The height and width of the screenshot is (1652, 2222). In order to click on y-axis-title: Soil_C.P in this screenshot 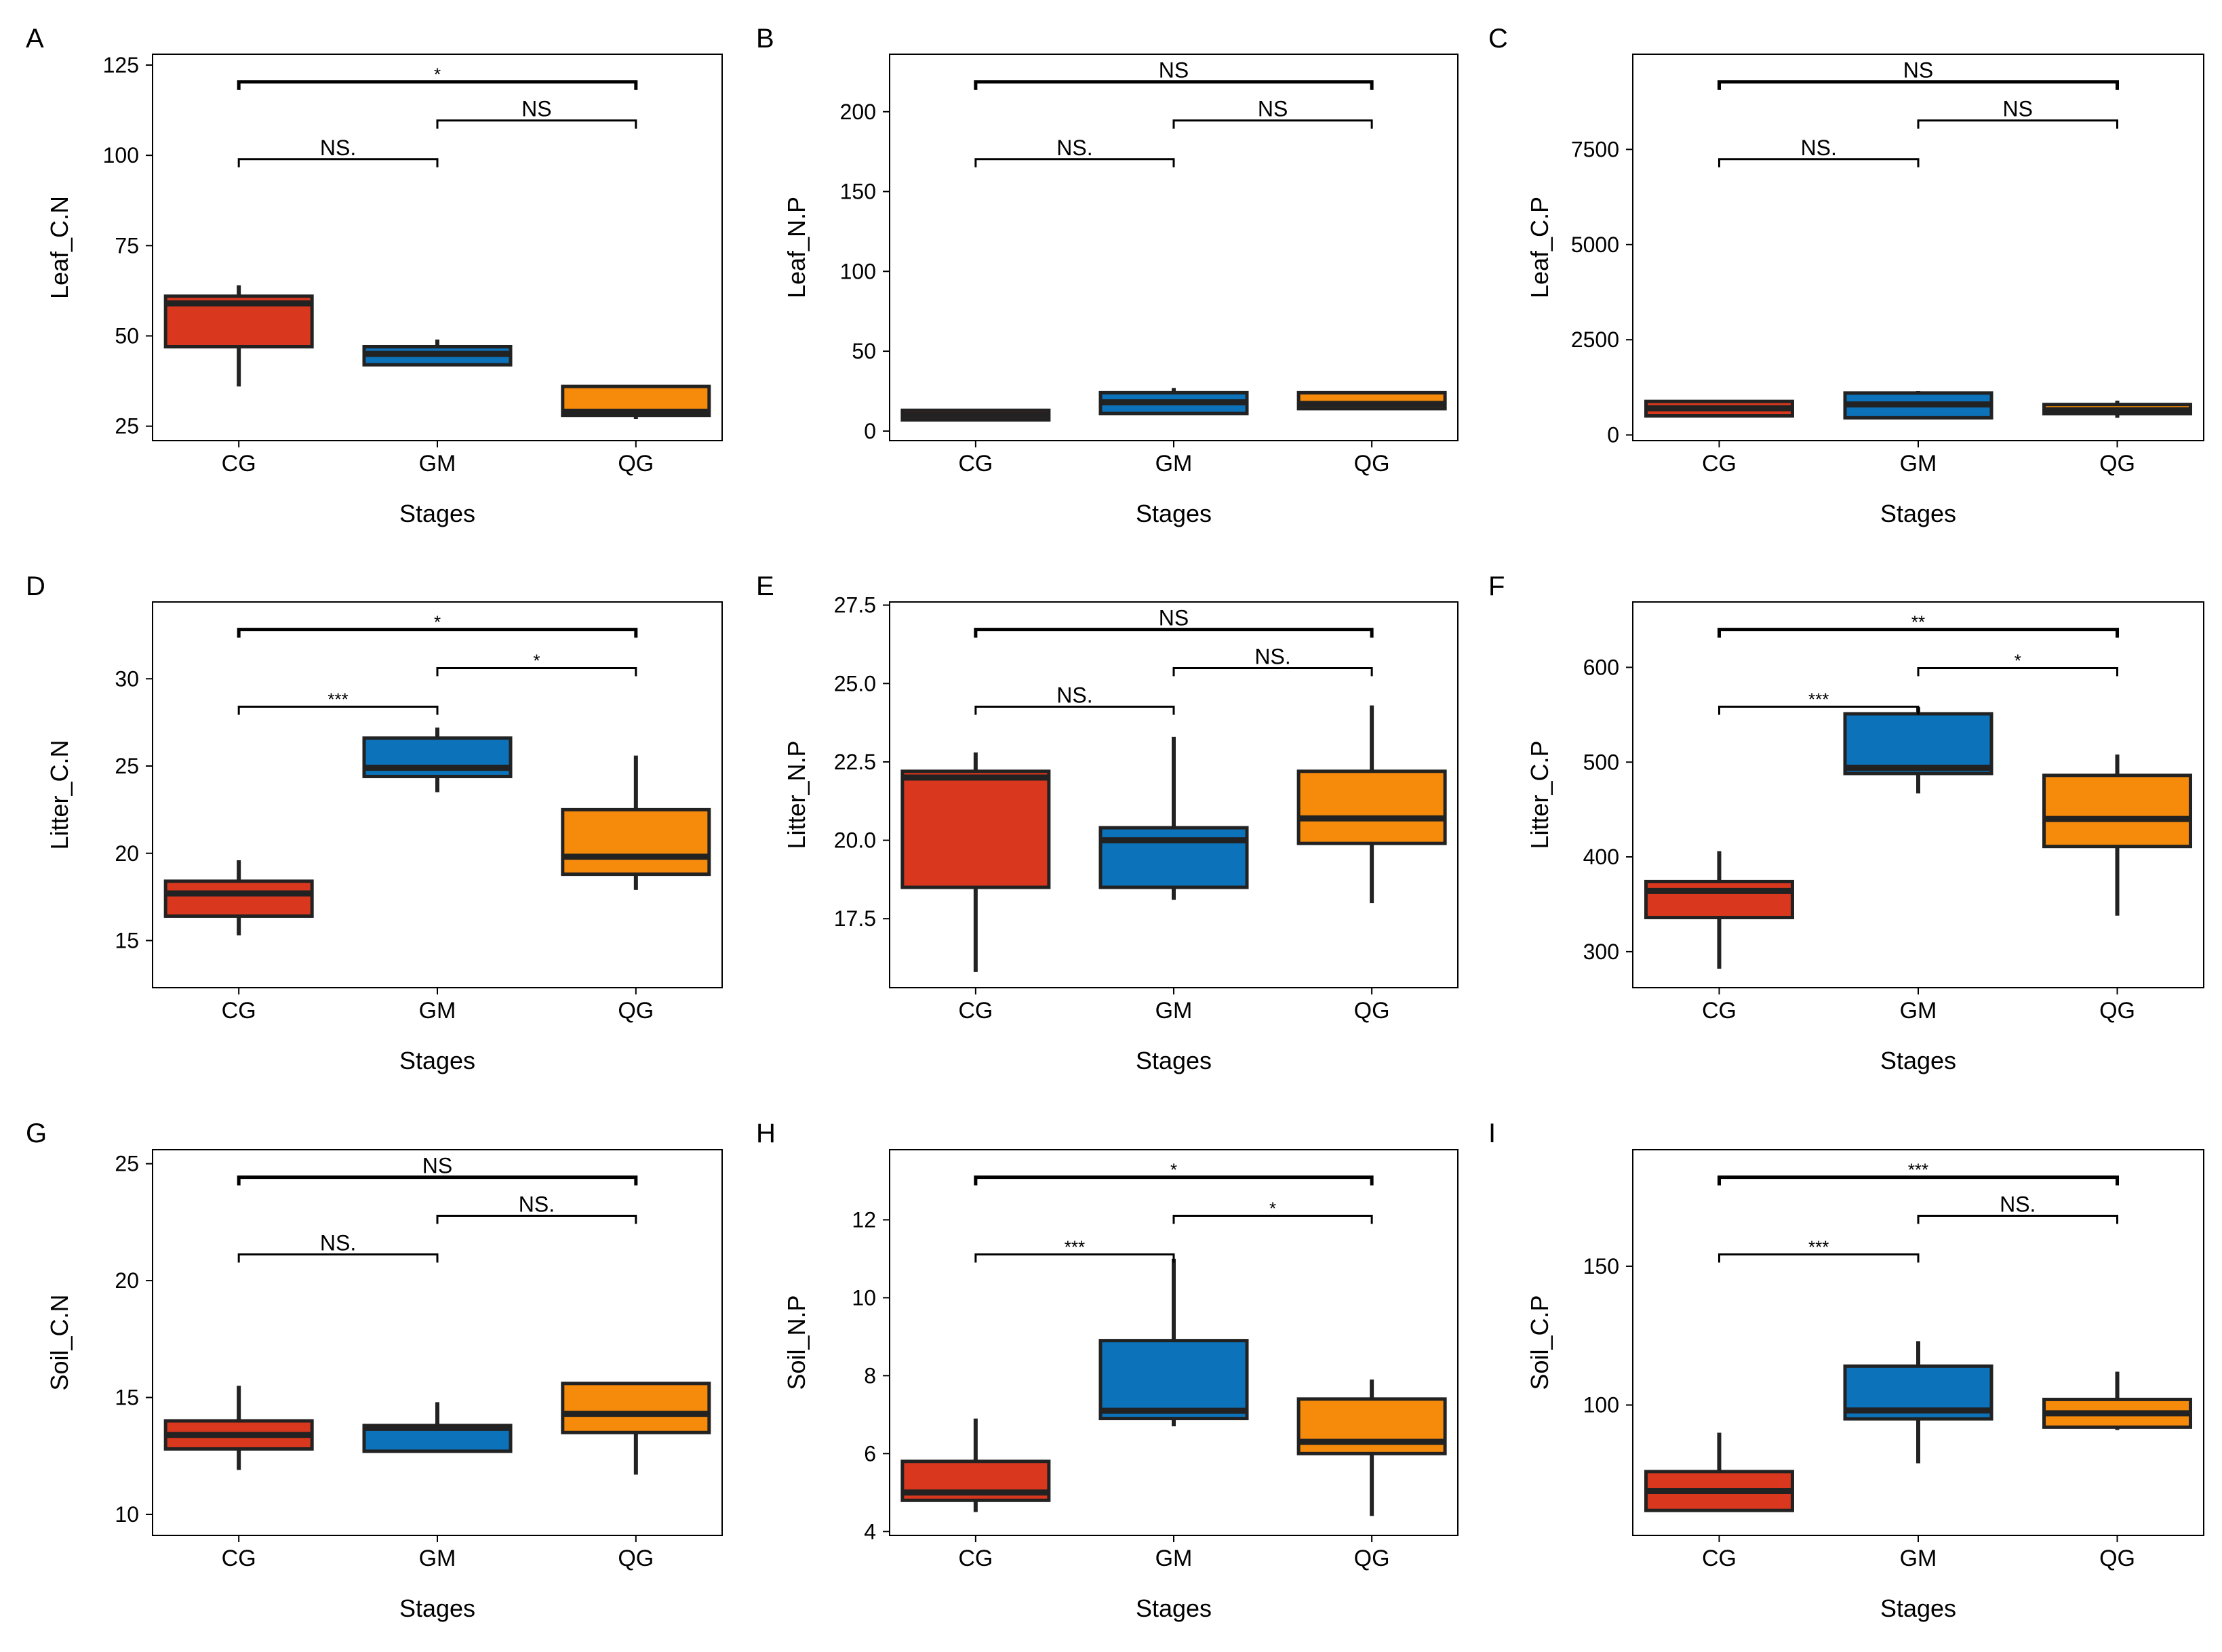, I will do `click(1539, 1342)`.